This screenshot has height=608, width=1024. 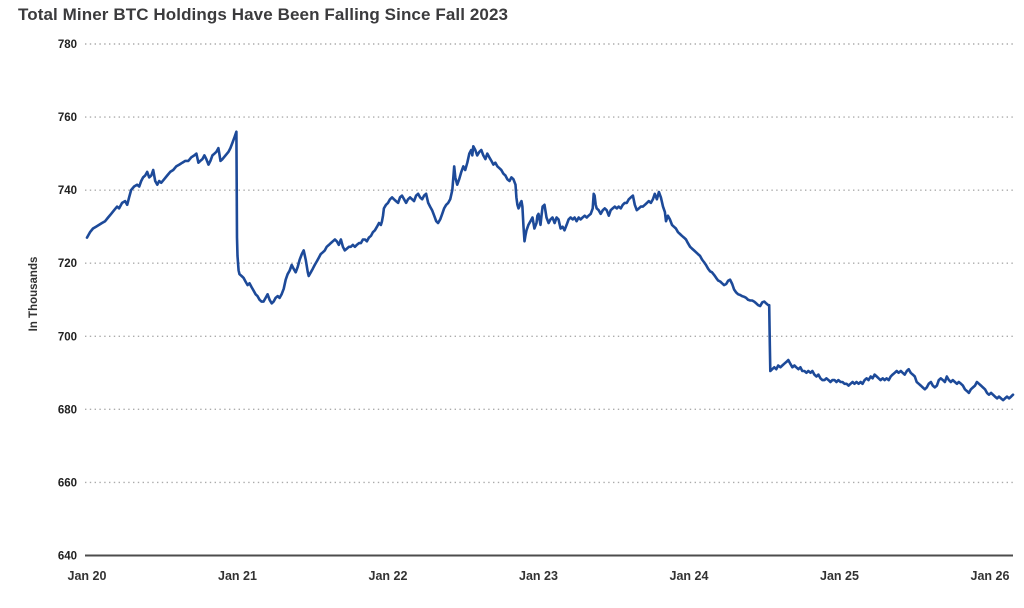 What do you see at coordinates (67, 483) in the screenshot?
I see `y-tick-label: 660` at bounding box center [67, 483].